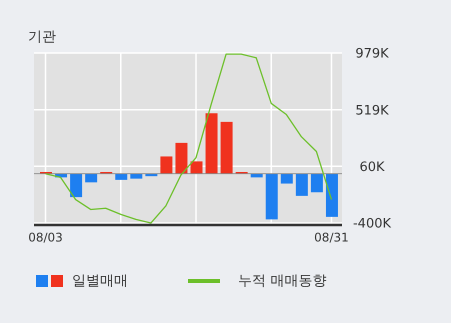 The image size is (451, 323). Describe the element at coordinates (372, 54) in the screenshot. I see `y-tick-label: 979K` at that location.